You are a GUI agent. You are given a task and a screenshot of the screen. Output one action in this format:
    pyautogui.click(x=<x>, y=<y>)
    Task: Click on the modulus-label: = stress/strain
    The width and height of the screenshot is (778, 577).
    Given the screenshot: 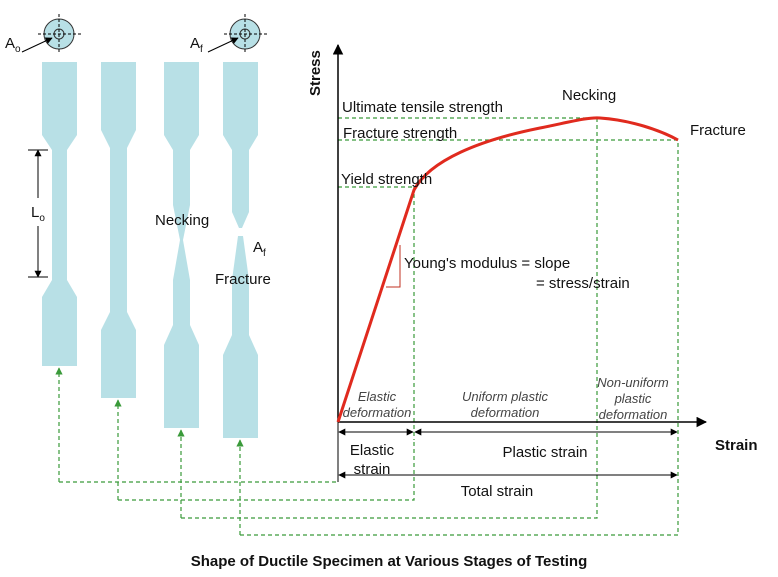 What is the action you would take?
    pyautogui.click(x=583, y=283)
    